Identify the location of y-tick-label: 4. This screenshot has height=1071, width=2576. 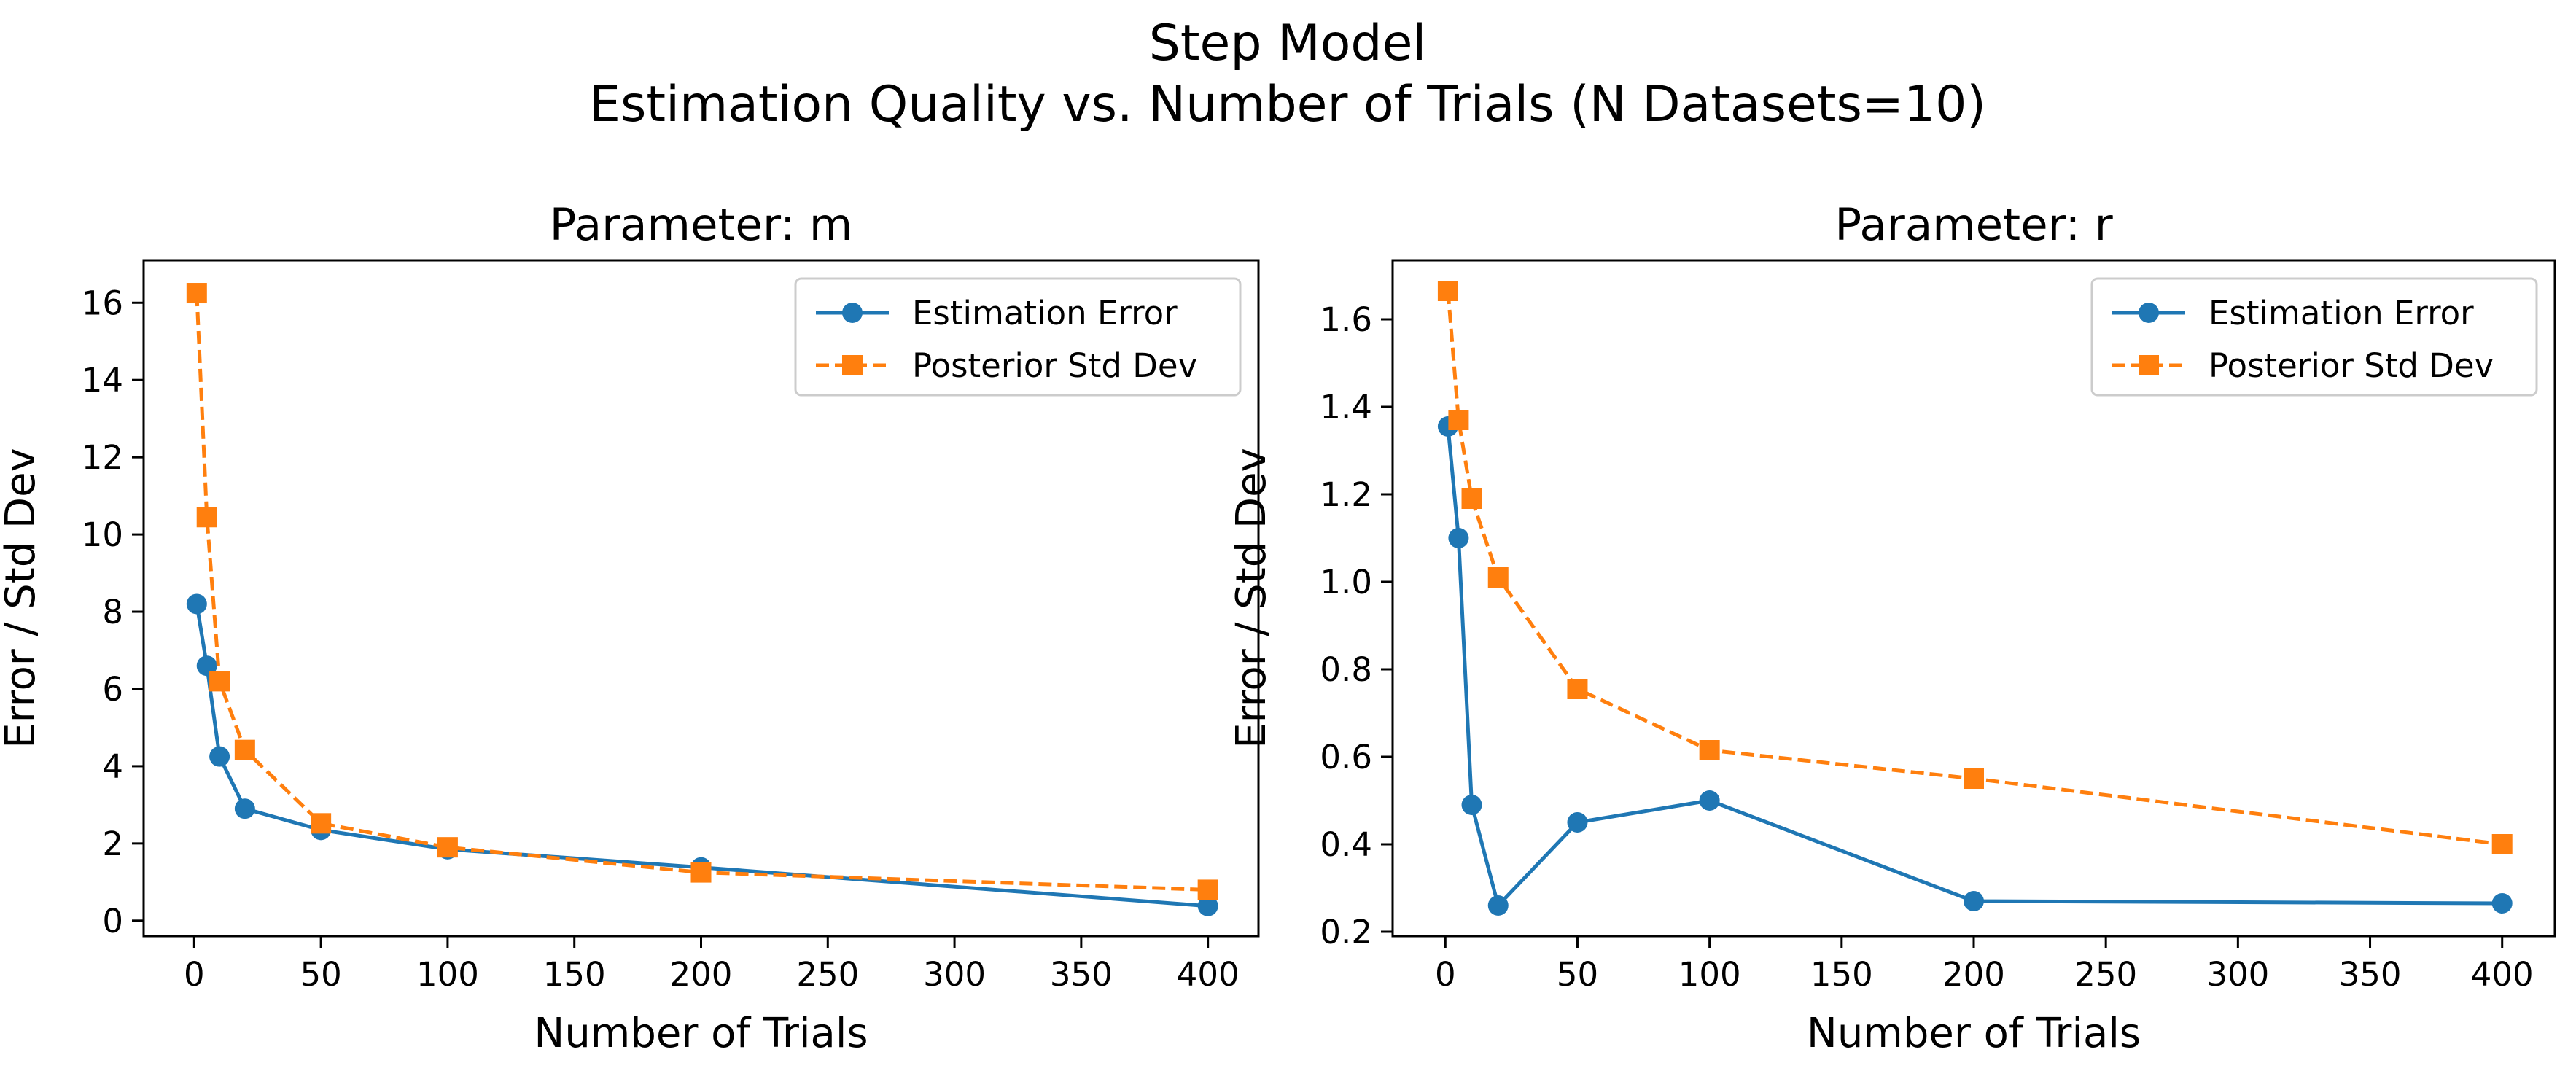
(112, 766).